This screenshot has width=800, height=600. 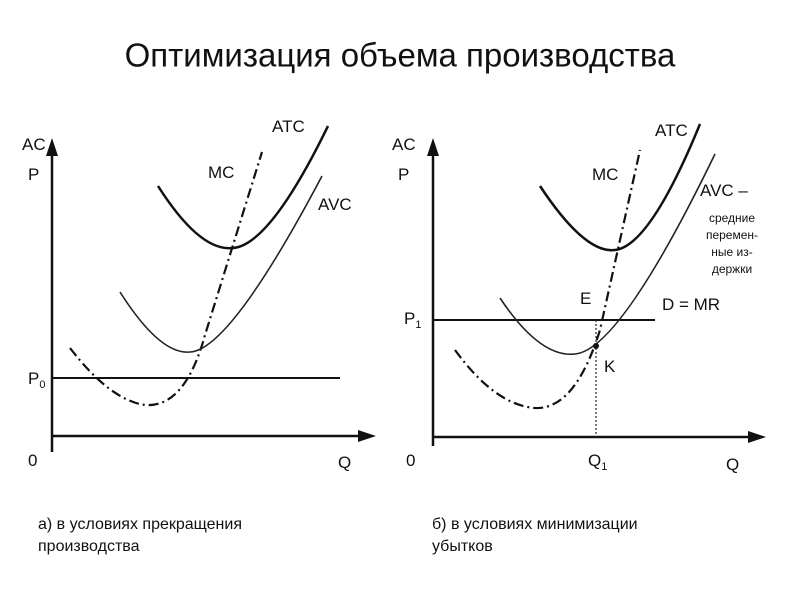 I want to click on title: Оптимизация объема производства, so click(x=400, y=55).